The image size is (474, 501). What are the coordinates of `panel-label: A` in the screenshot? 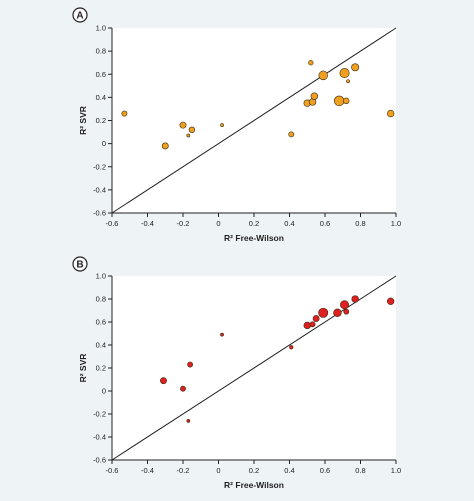 It's located at (79, 16).